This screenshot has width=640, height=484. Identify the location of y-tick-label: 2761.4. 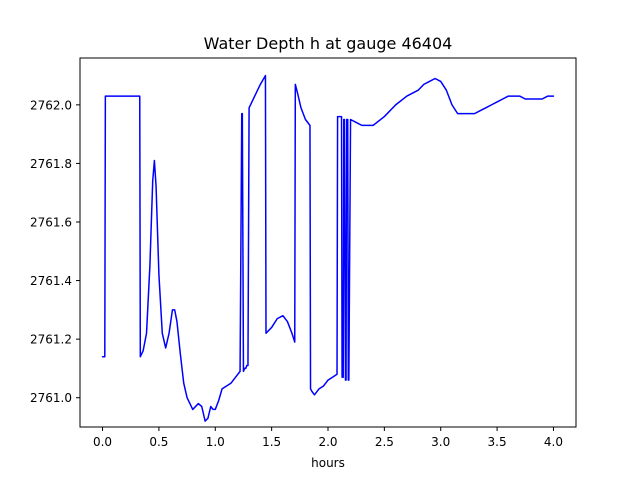
(51, 281).